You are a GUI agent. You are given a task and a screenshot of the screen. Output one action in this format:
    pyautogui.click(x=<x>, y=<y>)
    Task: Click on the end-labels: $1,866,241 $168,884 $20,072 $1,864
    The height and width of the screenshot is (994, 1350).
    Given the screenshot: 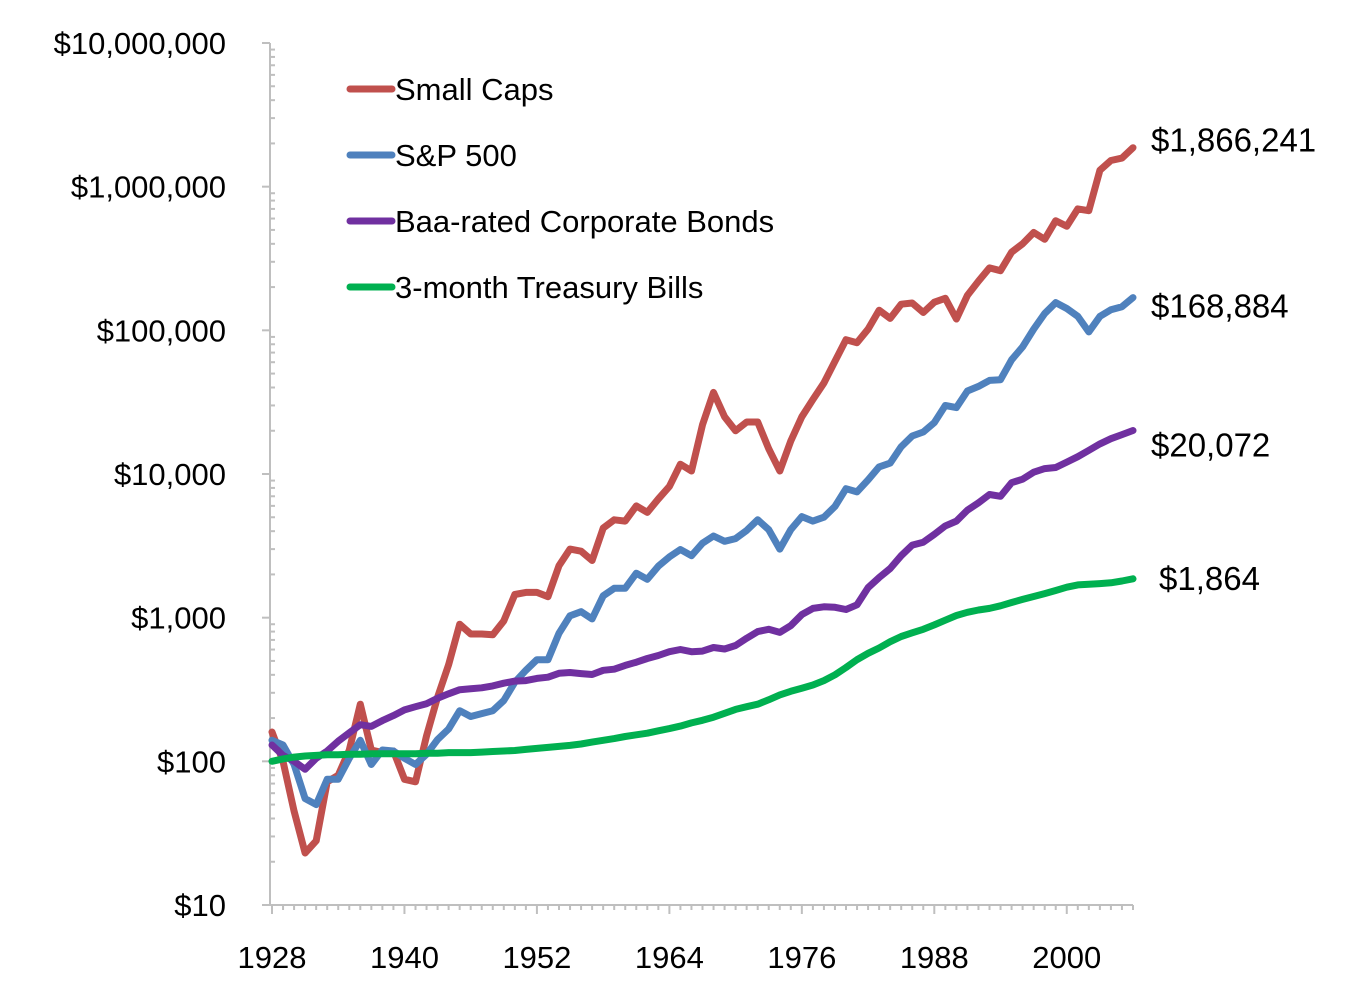 What is the action you would take?
    pyautogui.click(x=1233, y=359)
    